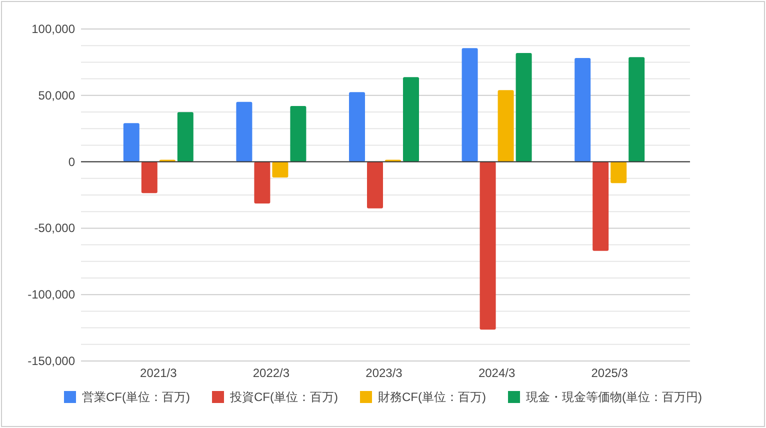 The height and width of the screenshot is (428, 766). What do you see at coordinates (57, 95) in the screenshot?
I see `y-tick-label: 50,000` at bounding box center [57, 95].